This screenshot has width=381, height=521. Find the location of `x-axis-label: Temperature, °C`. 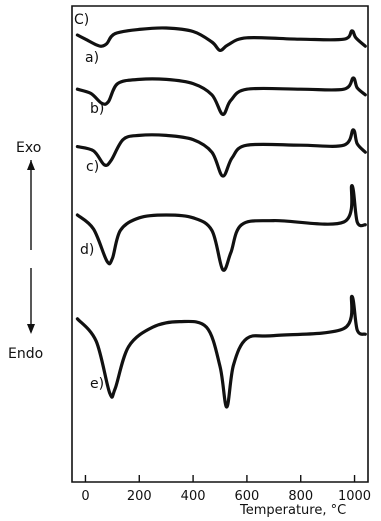

x-axis-label: Temperature, °C is located at coordinates (292, 510).